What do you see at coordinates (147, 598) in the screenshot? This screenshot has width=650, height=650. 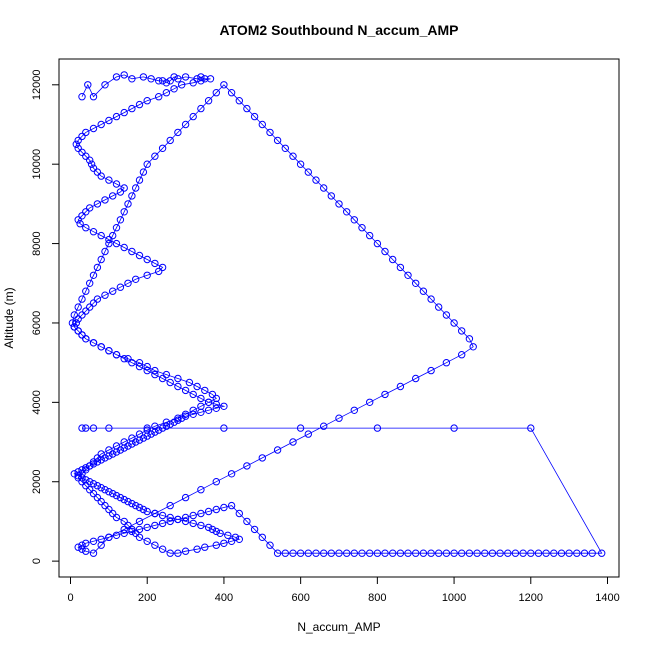 I see `x-tick-label: 200` at bounding box center [147, 598].